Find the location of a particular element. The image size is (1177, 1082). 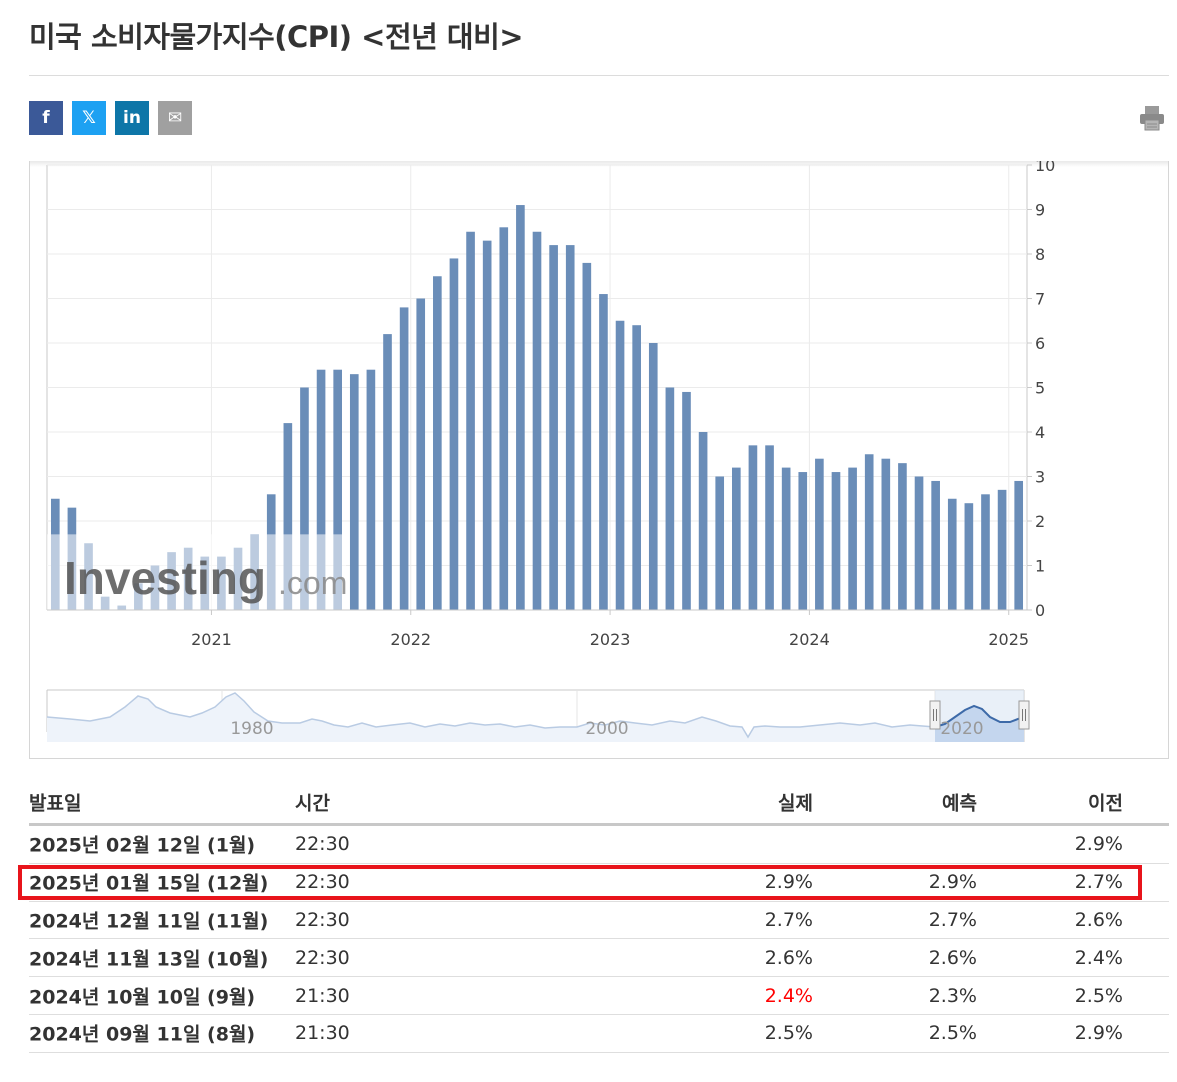

row-previous: 2.7% is located at coordinates (1098, 882).